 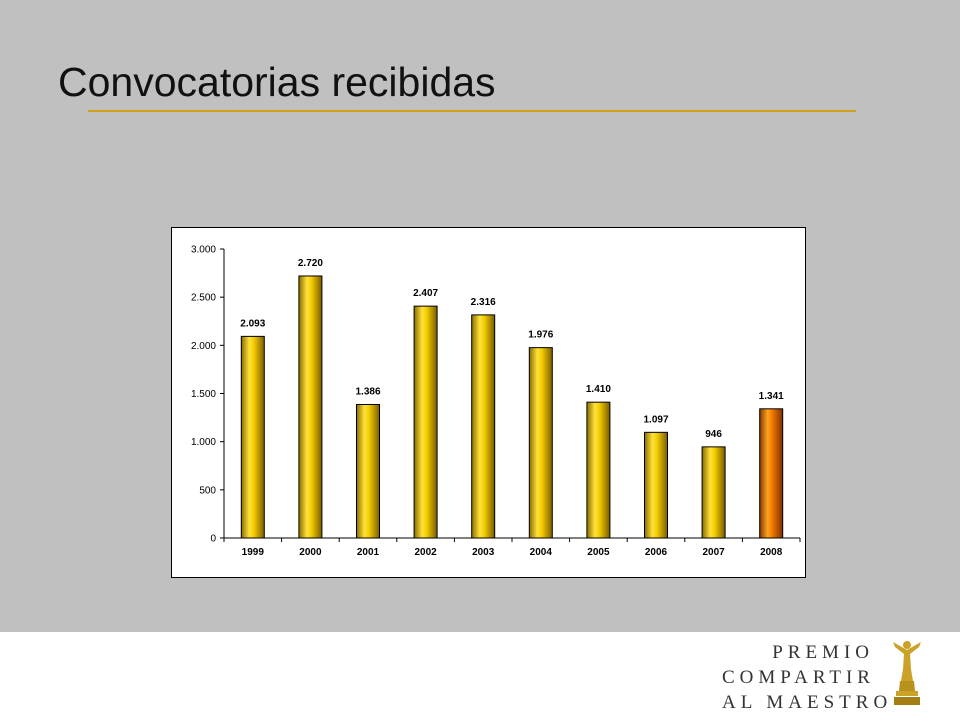 I want to click on logo-wordmark: PREMIO COMPARTIR AL MAESTRO, so click(x=807, y=677).